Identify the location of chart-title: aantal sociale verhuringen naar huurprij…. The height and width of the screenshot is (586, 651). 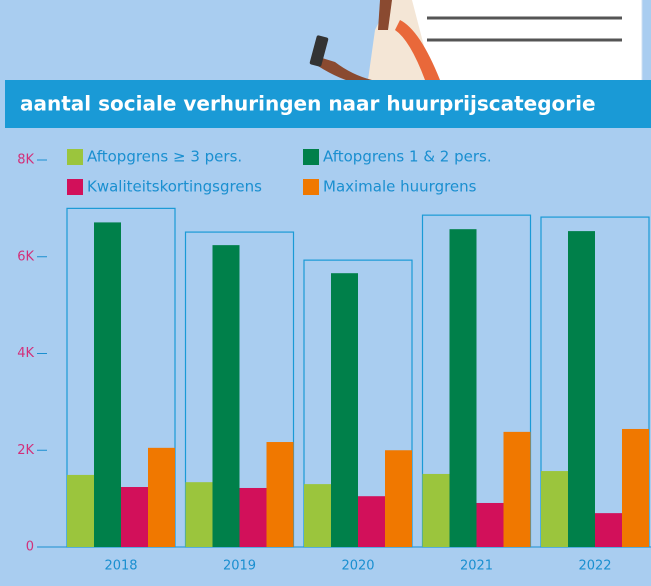
(308, 104).